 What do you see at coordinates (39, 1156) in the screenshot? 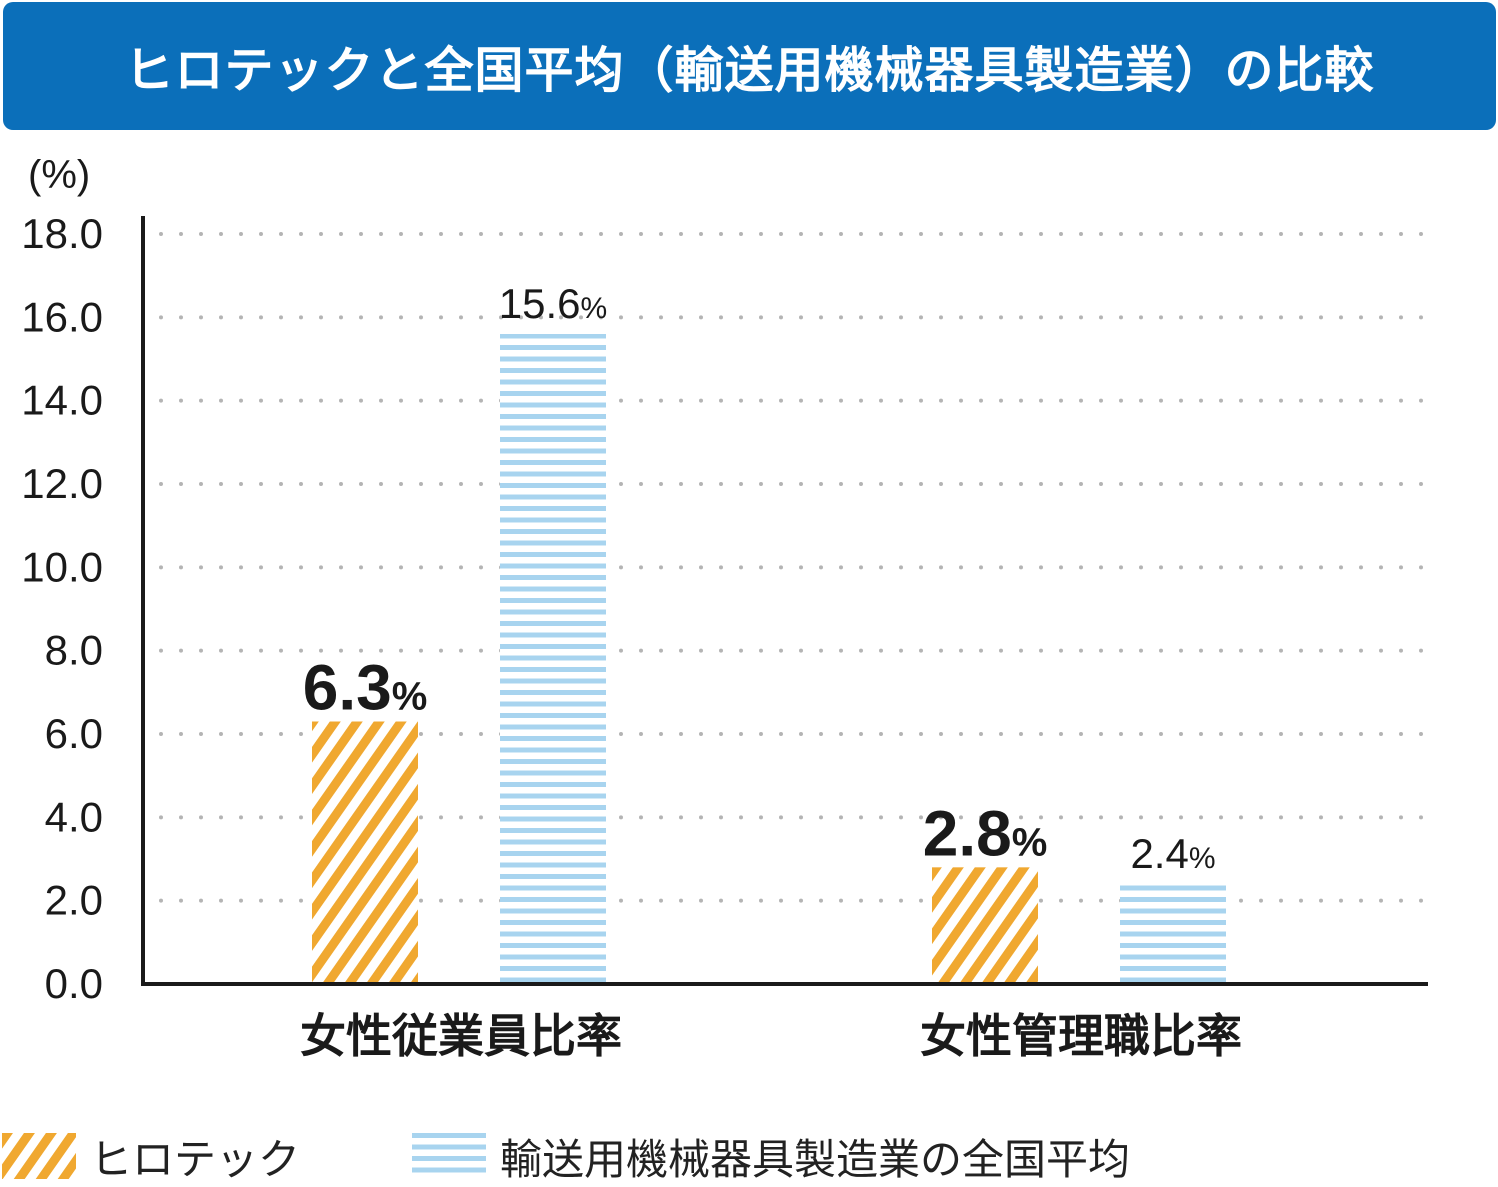
I see `legend-swatch-hirotec` at bounding box center [39, 1156].